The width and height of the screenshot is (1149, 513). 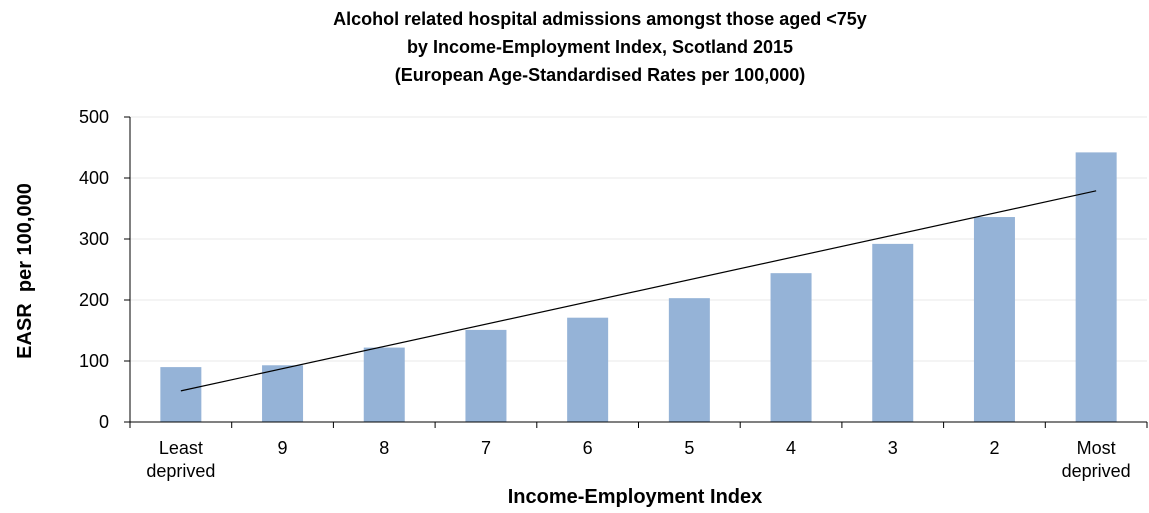 What do you see at coordinates (94, 117) in the screenshot?
I see `y-tick-label: 500` at bounding box center [94, 117].